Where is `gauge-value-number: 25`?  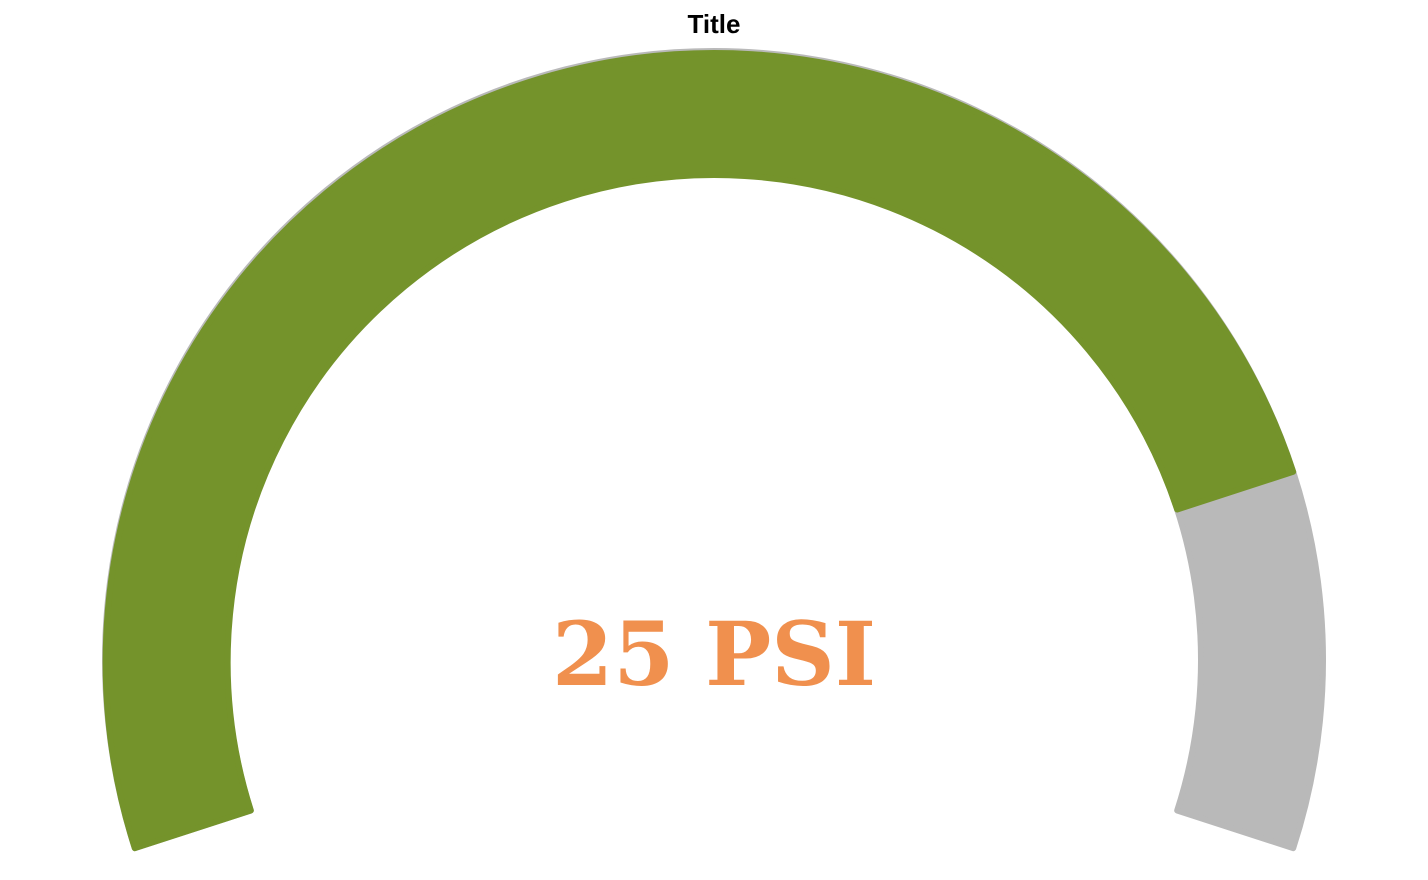 gauge-value-number: 25 is located at coordinates (613, 654).